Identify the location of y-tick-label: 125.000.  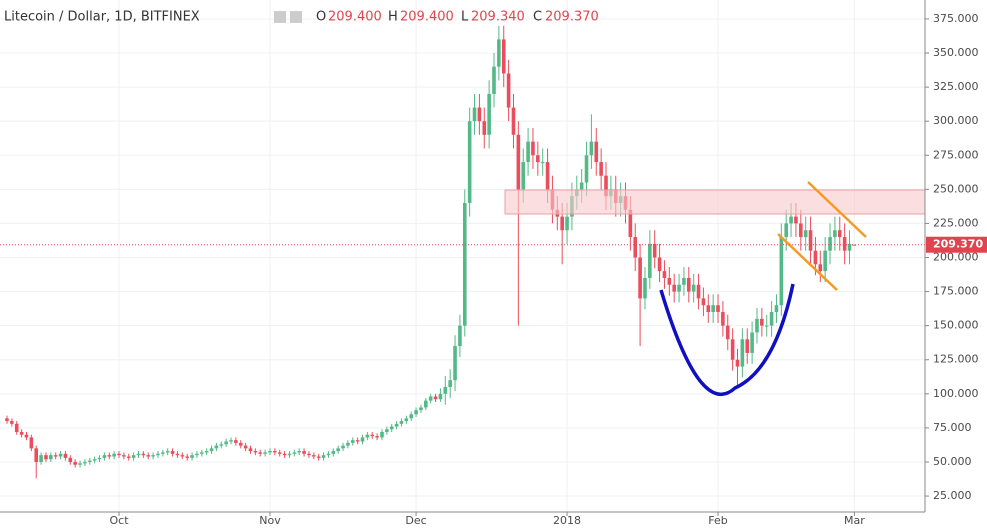
(956, 359).